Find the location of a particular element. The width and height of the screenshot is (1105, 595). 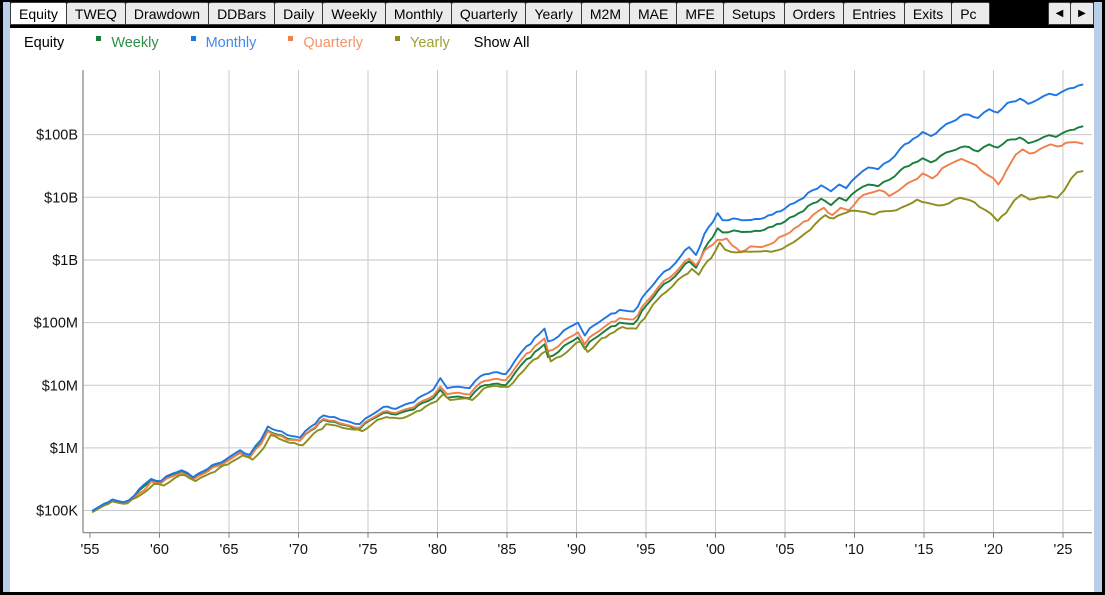

scroll-right-icon: ▶ is located at coordinates (1082, 13).